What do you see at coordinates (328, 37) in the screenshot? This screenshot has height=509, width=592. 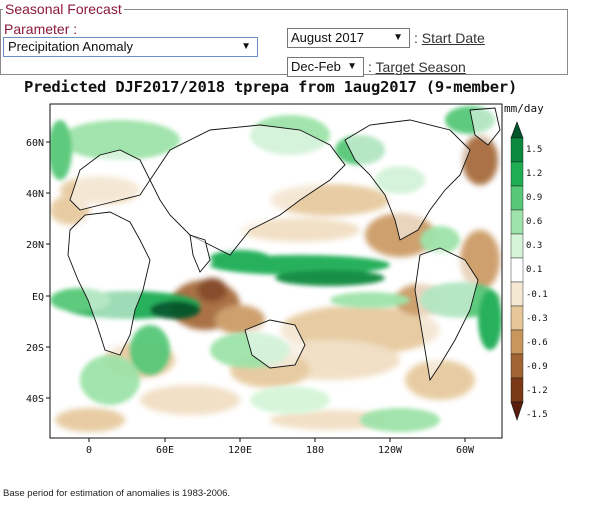 I see `start-date-select-value: August 2017` at bounding box center [328, 37].